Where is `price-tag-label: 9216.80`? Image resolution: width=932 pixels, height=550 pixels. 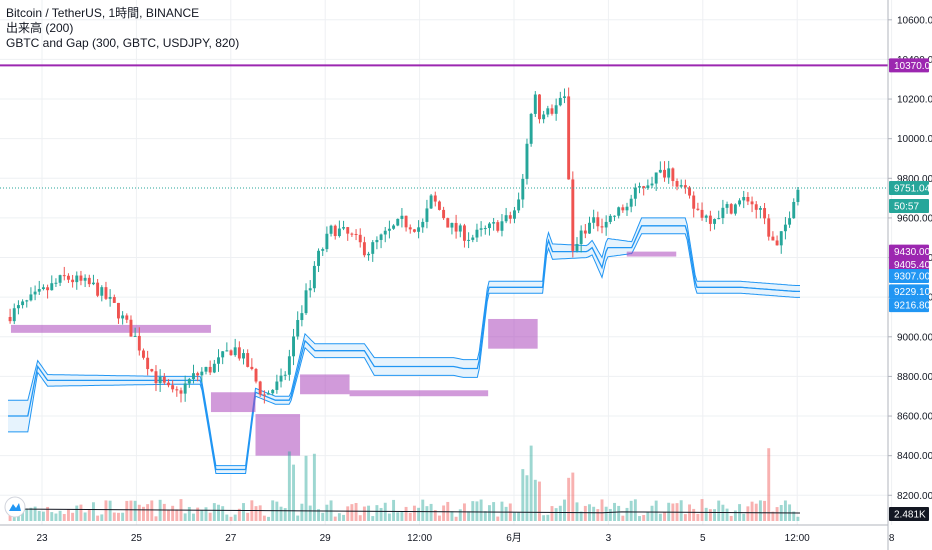 price-tag-label: 9216.80 is located at coordinates (912, 306).